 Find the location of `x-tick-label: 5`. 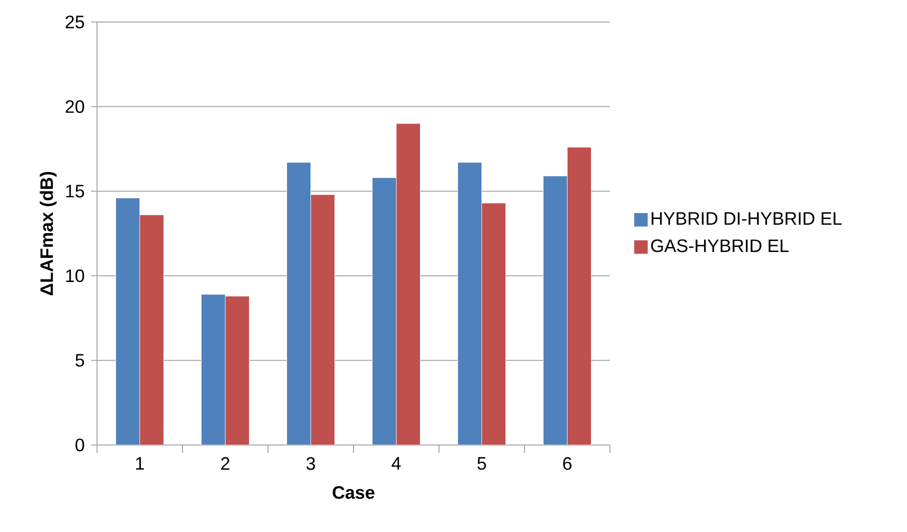

x-tick-label: 5 is located at coordinates (481, 463).